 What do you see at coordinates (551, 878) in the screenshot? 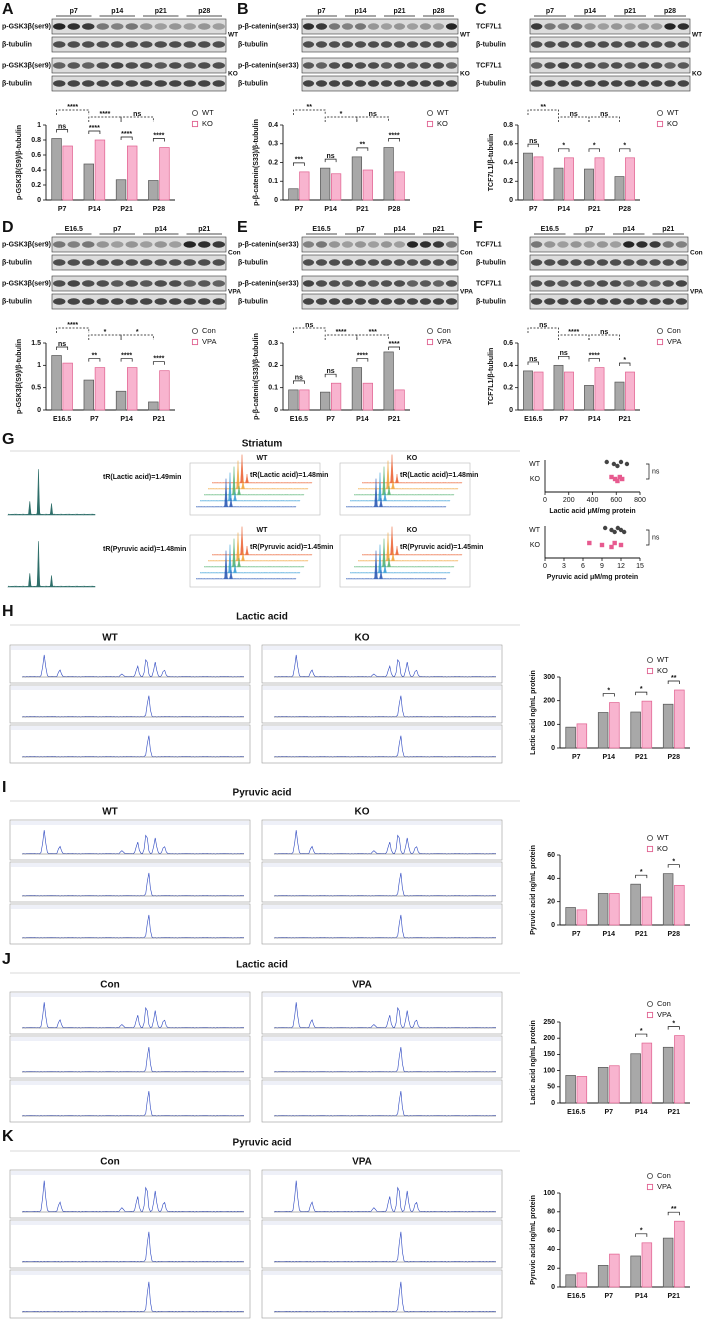
I see `y-tick-label: 40` at bounding box center [551, 878].